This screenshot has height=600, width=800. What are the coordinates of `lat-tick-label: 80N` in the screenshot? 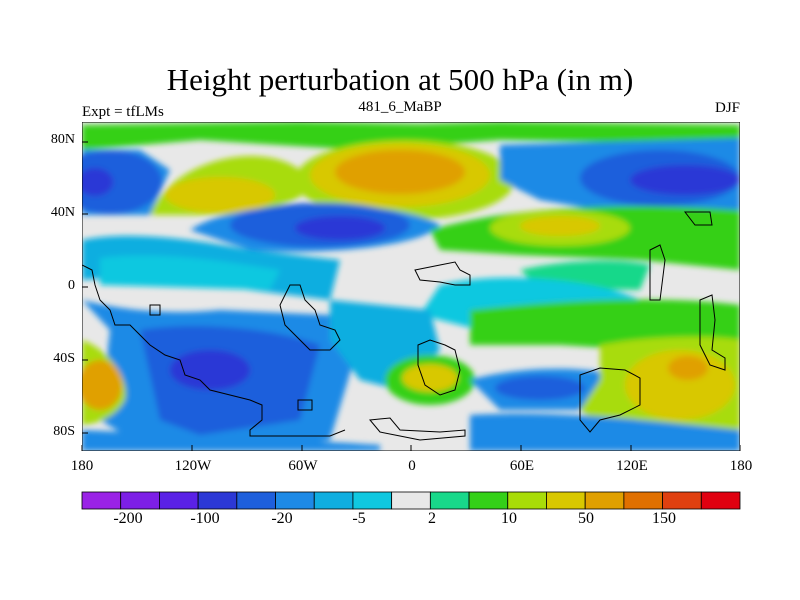 It's located at (62, 139).